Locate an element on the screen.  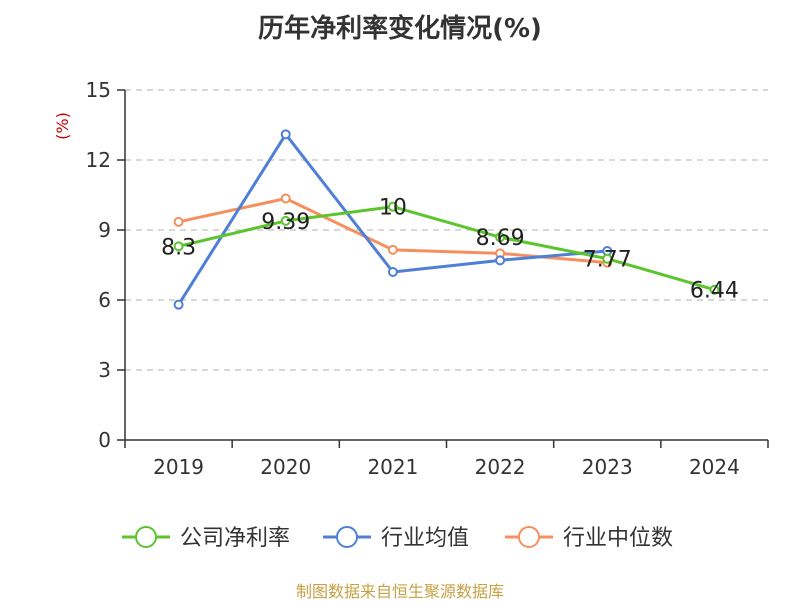
x-tick-label: 2023 is located at coordinates (607, 467).